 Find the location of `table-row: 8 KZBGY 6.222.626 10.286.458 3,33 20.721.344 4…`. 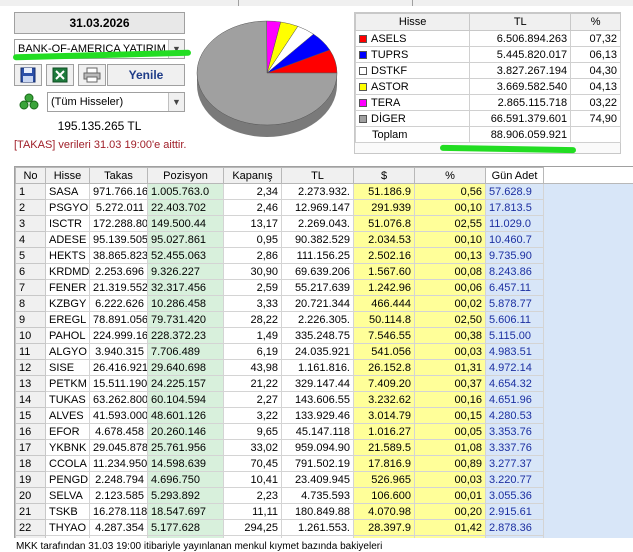

table-row: 8 KZBGY 6.222.626 10.286.458 3,33 20.721.344 4… is located at coordinates (324, 303).